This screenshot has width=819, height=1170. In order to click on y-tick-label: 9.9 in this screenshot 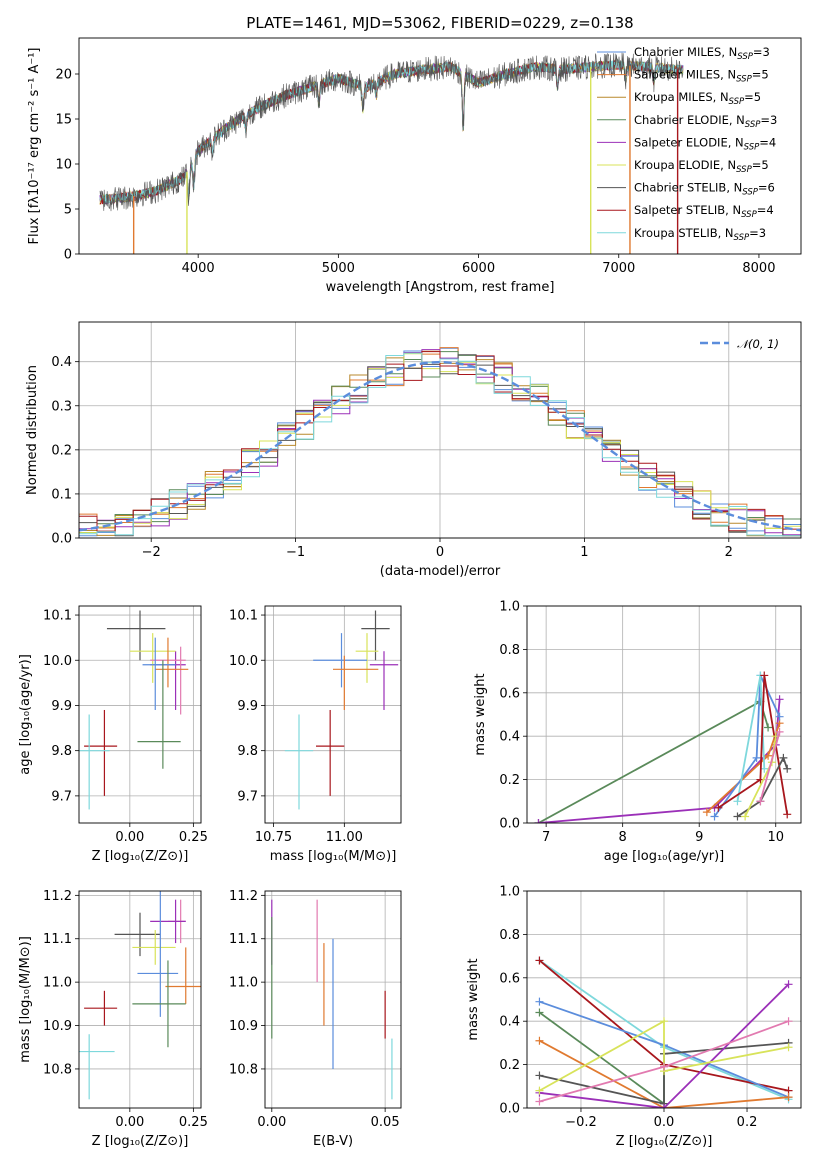, I will do `click(247, 706)`.